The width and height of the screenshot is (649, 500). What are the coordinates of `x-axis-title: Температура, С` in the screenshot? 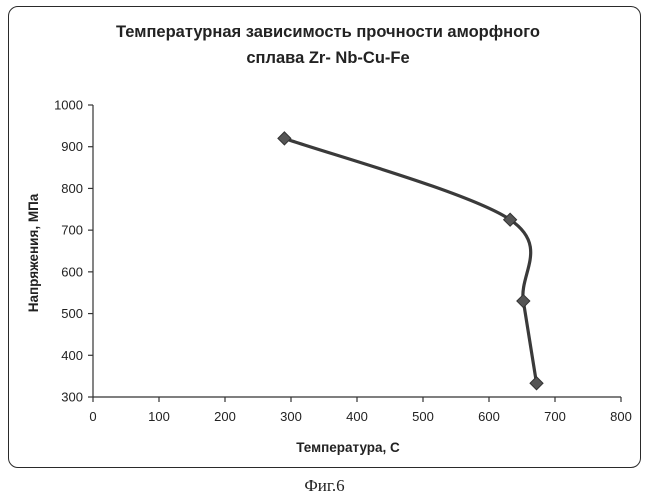 It's located at (348, 447).